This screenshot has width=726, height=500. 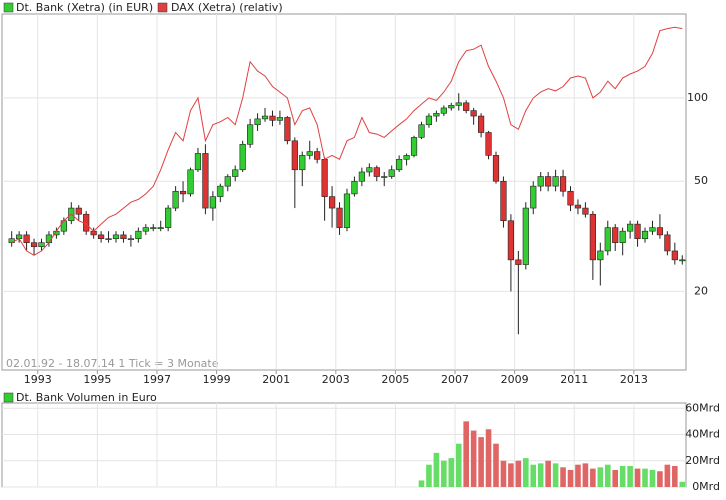 I want to click on y-tick-label: 20Mrd, so click(x=702, y=460).